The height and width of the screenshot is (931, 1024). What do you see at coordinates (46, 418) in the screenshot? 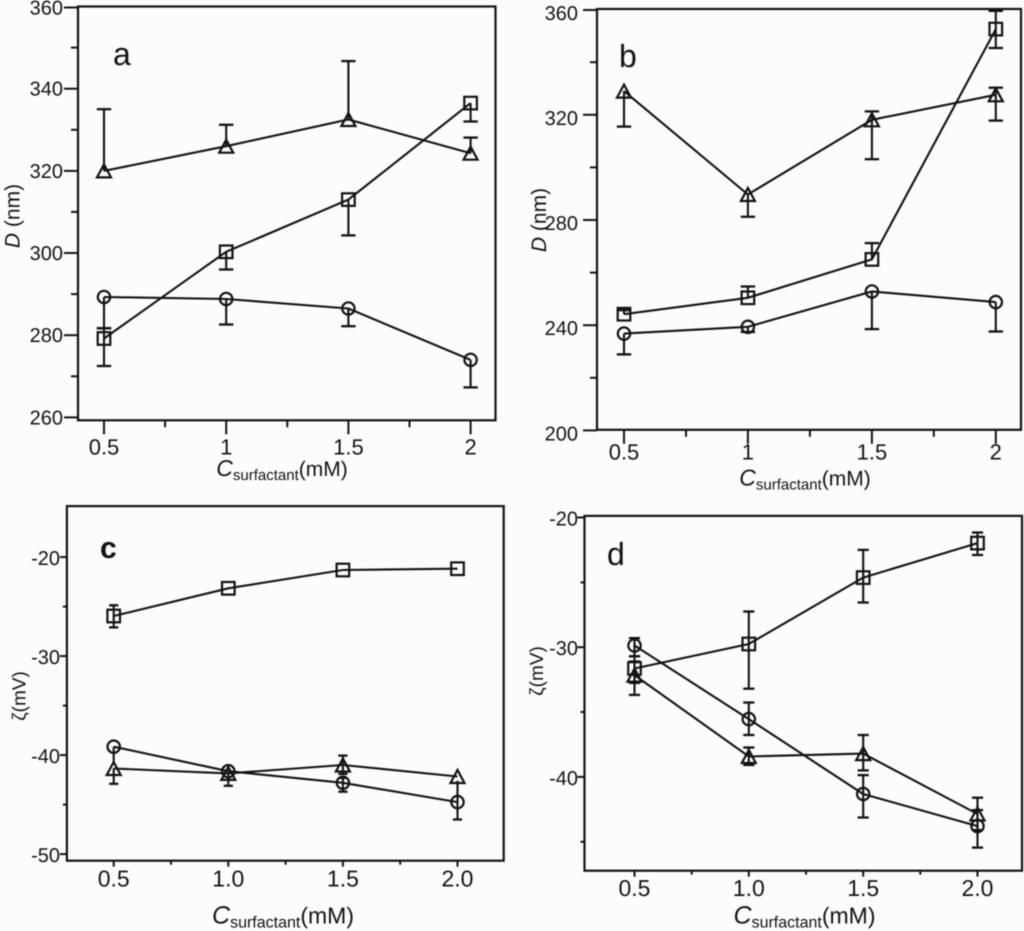
I see `svg-text: 260` at bounding box center [46, 418].